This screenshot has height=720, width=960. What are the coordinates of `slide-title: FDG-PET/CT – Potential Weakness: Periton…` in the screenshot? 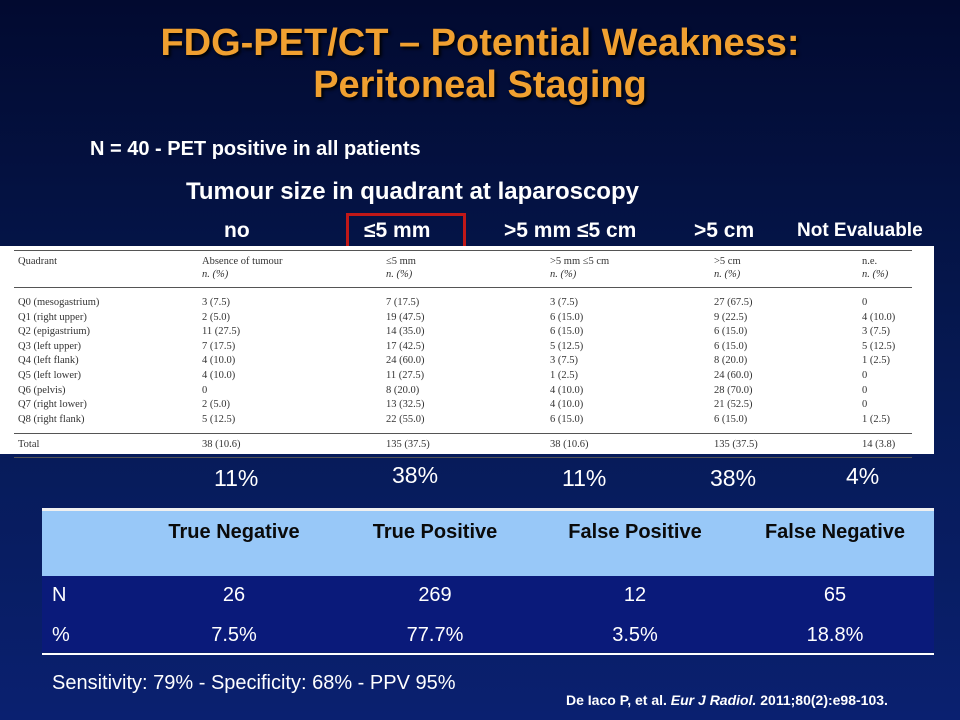 It's located at (480, 64).